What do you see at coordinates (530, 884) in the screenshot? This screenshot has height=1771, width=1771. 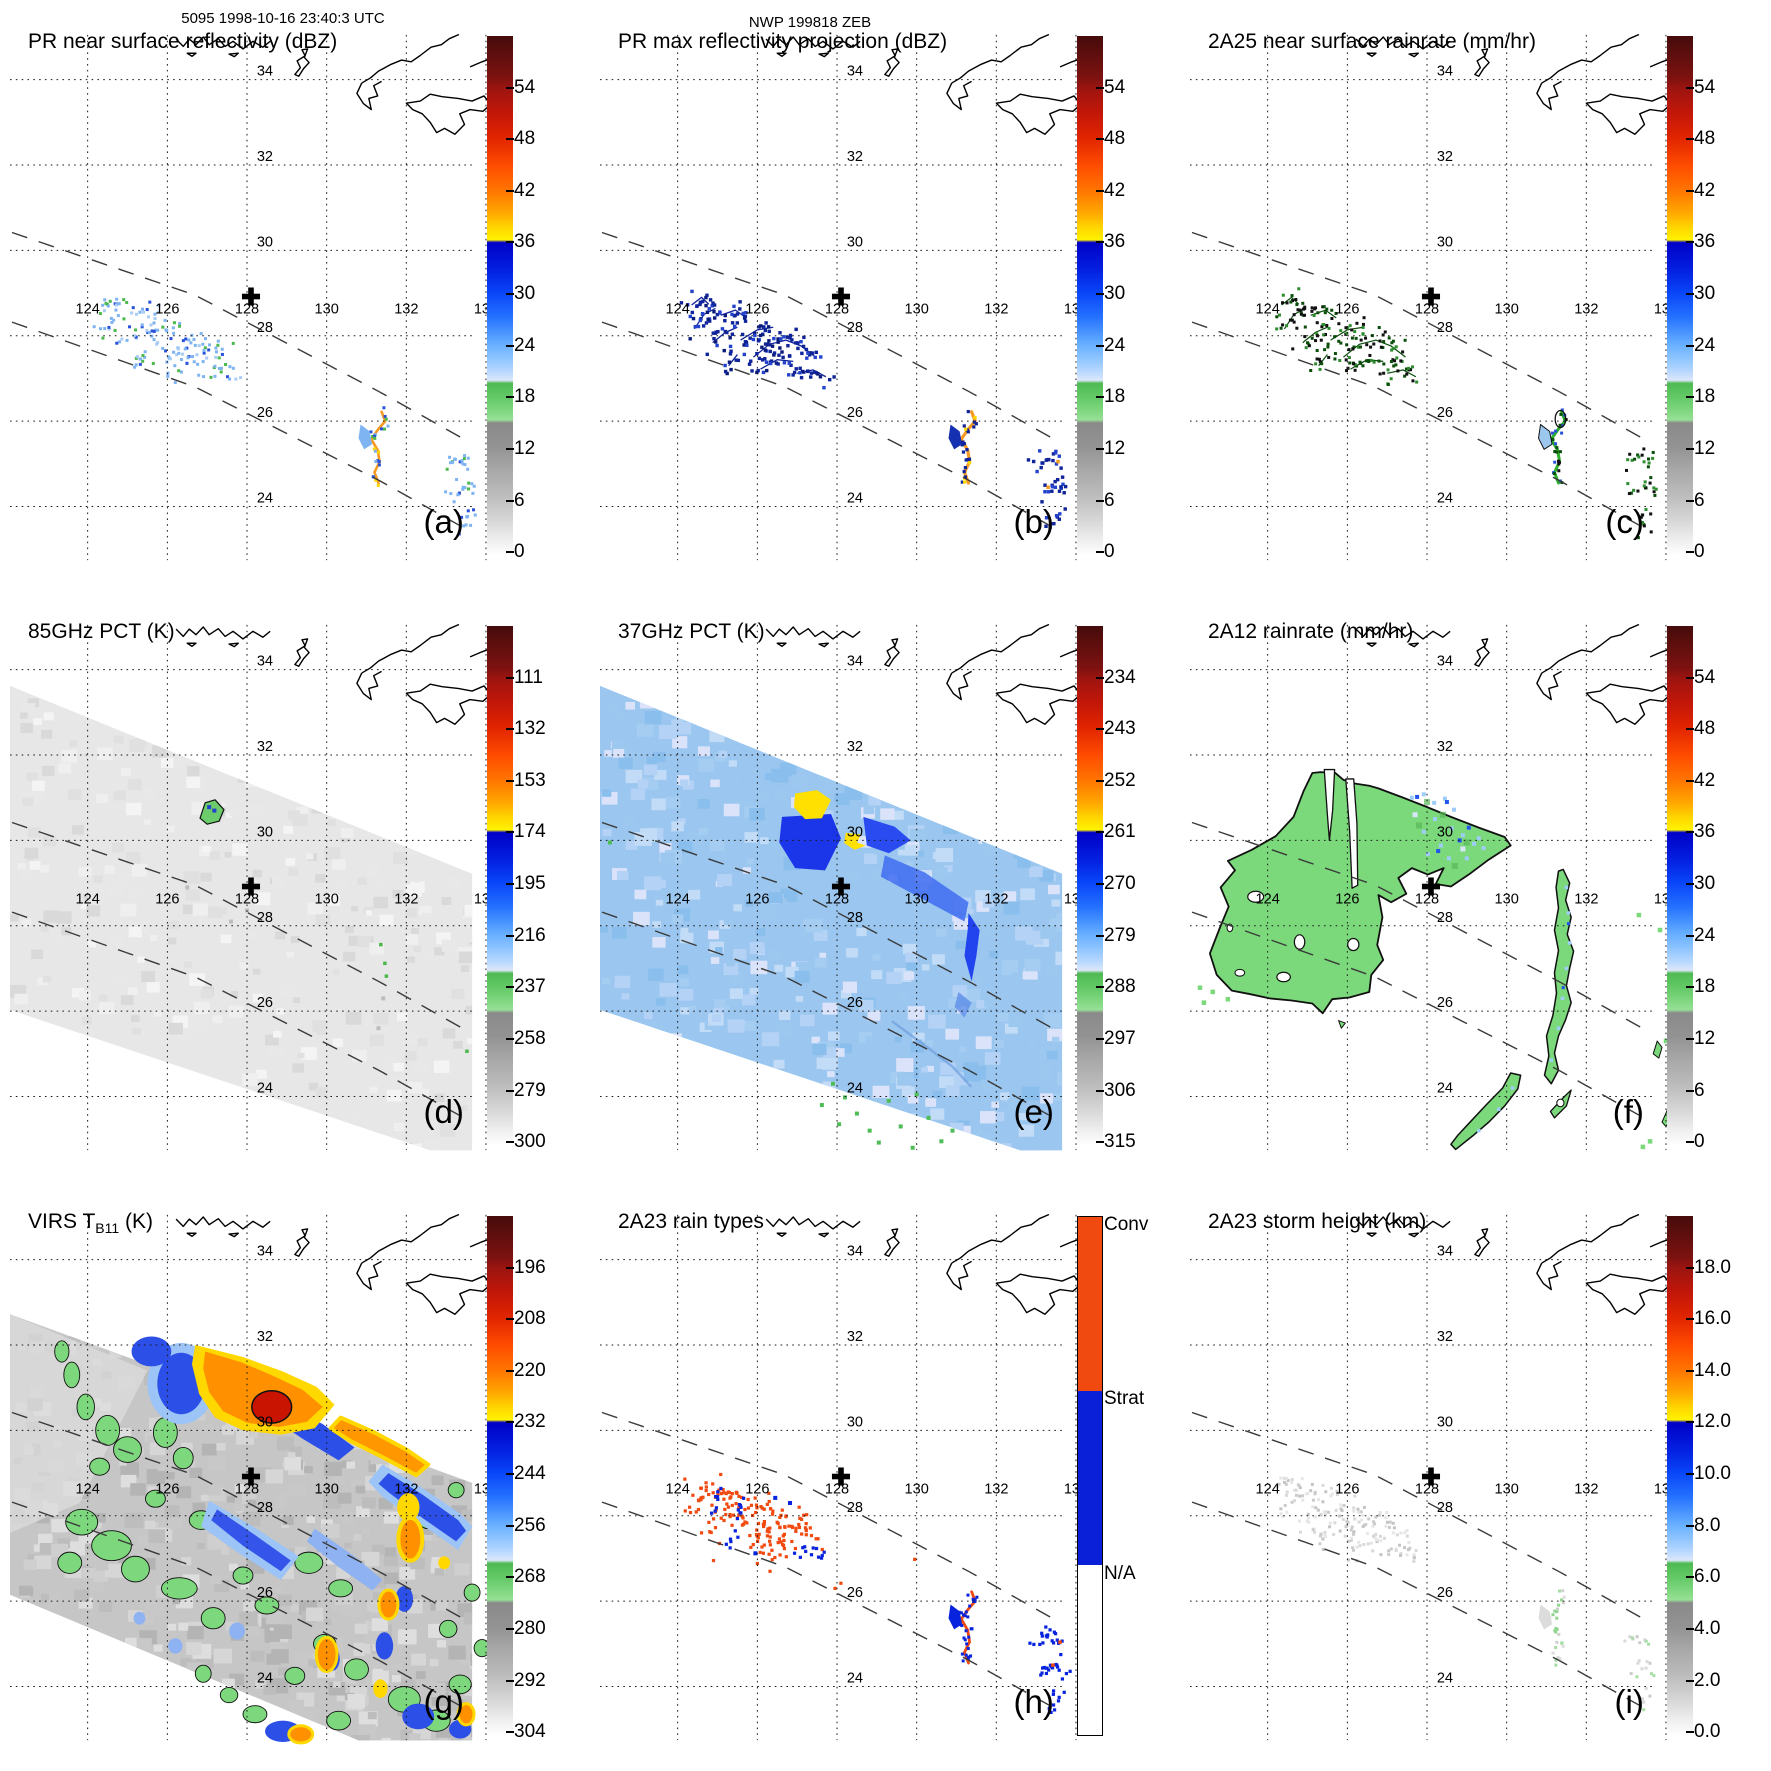 I see `cbar-label: 195` at bounding box center [530, 884].